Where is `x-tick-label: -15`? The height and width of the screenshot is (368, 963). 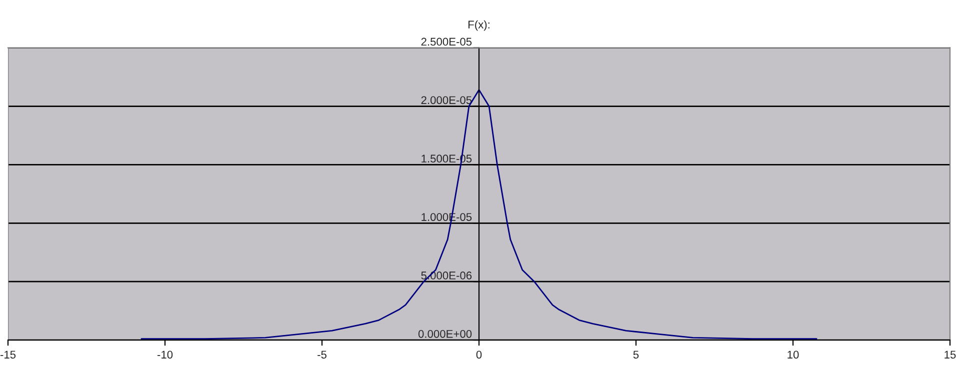
x-tick-label: -15 is located at coordinates (8, 354).